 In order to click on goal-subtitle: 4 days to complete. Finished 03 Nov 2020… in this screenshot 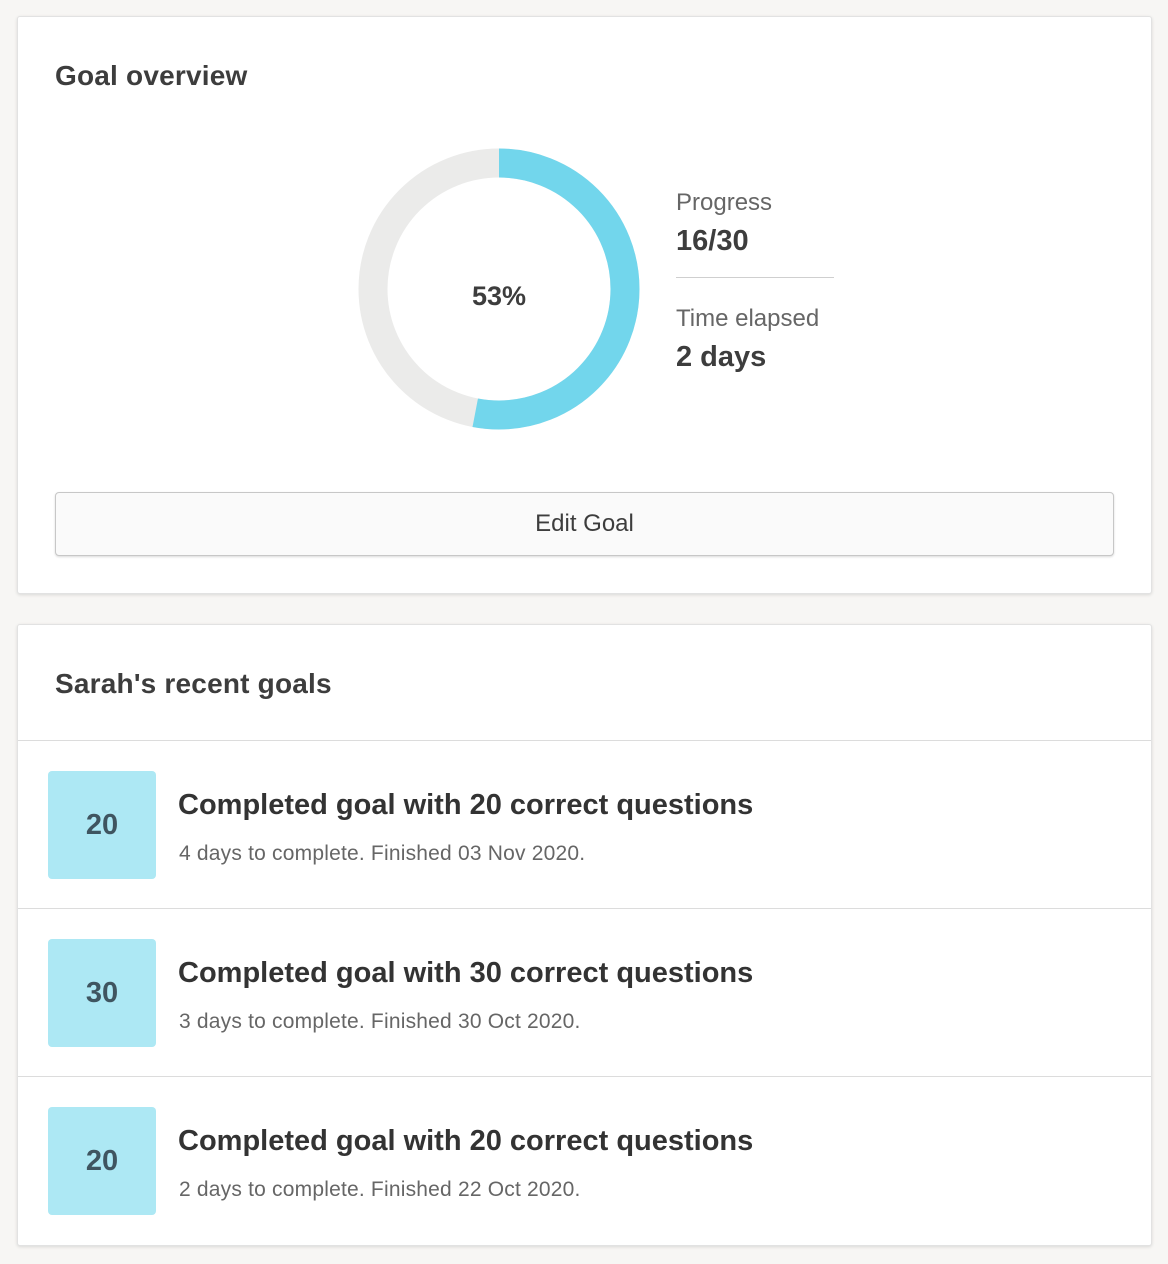, I will do `click(382, 853)`.